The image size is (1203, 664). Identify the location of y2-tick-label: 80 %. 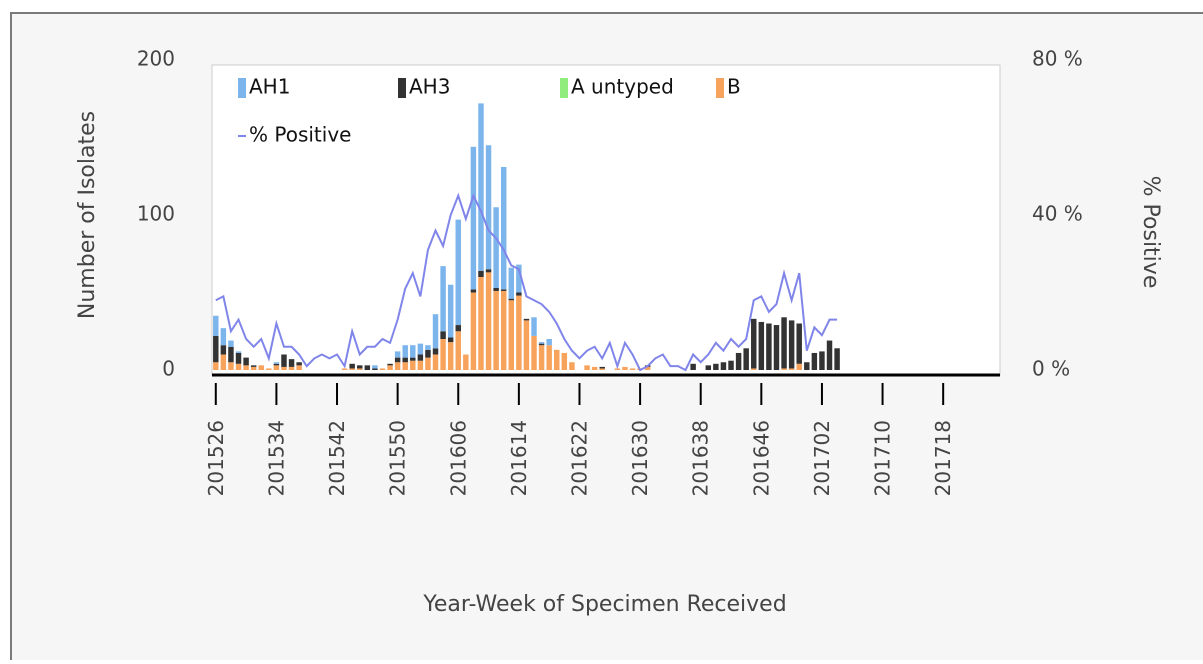
(1057, 59).